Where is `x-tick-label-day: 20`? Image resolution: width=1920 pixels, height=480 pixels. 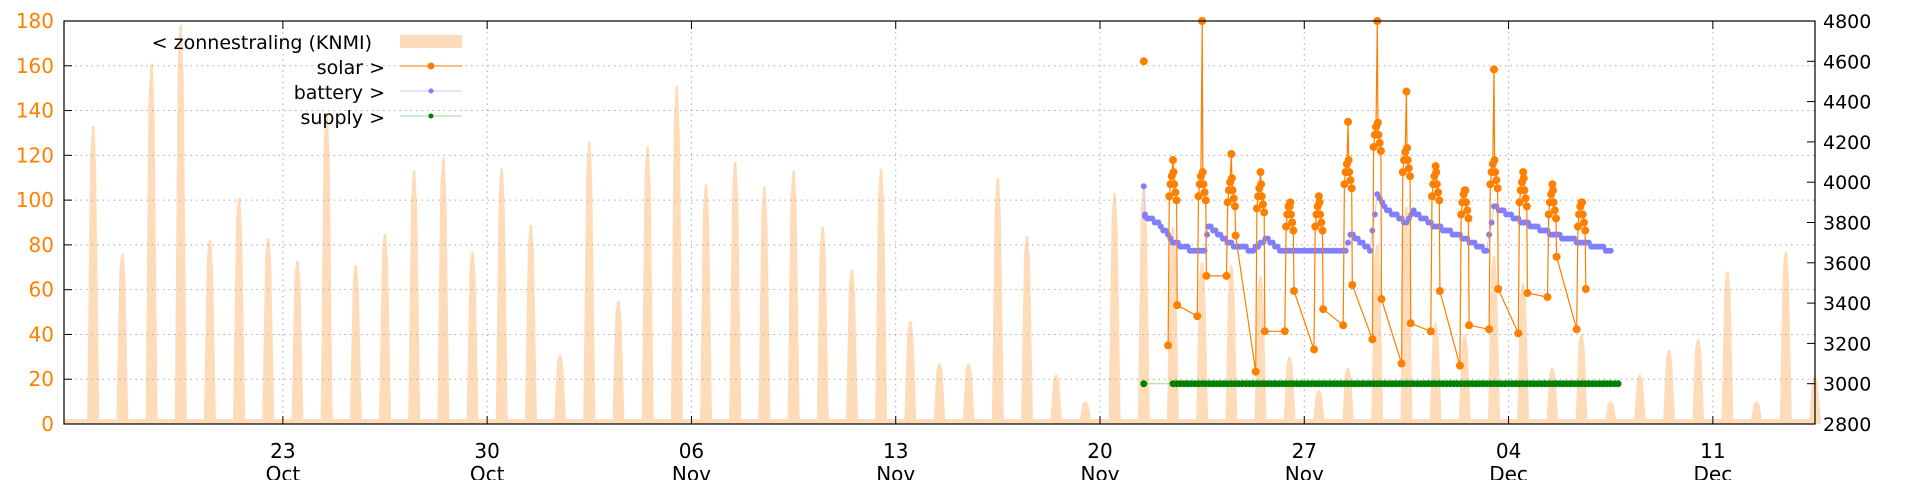
x-tick-label-day: 20 is located at coordinates (1099, 451).